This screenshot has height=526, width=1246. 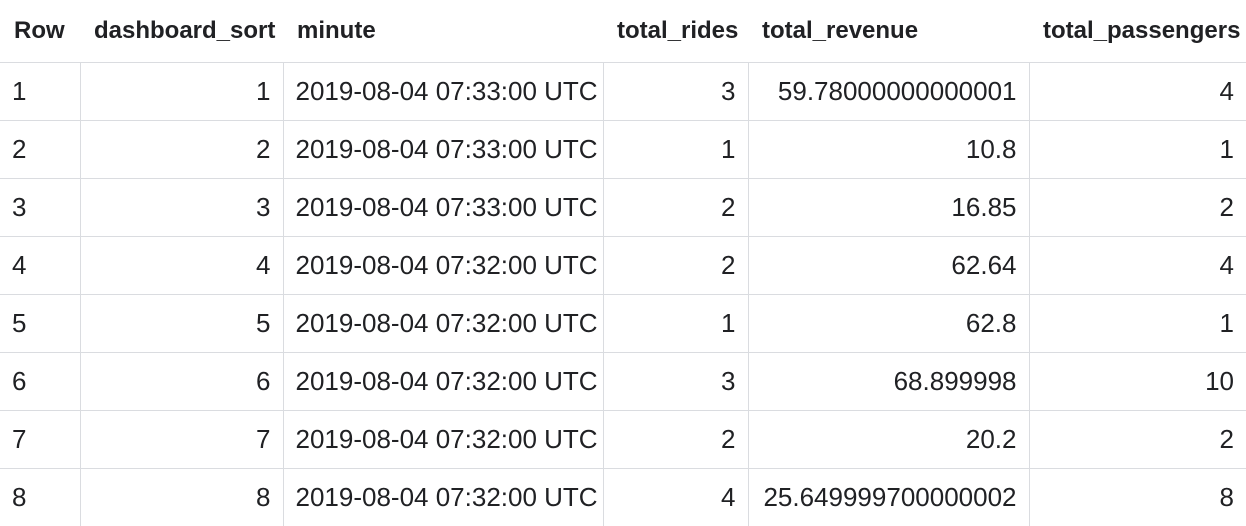 I want to click on column-header-total-revenue: total_revenue, so click(x=888, y=31).